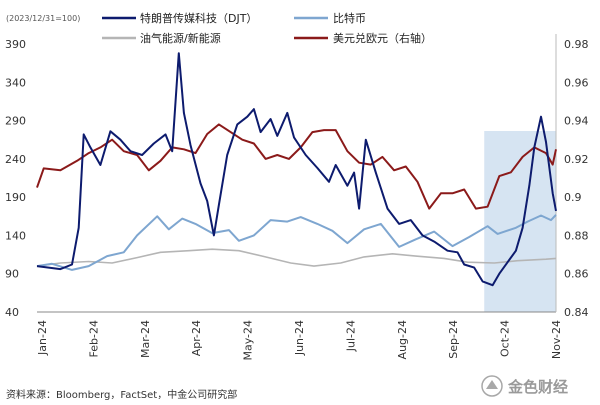 The height and width of the screenshot is (405, 600). What do you see at coordinates (576, 44) in the screenshot?
I see `right-tick-label: 0.98` at bounding box center [576, 44].